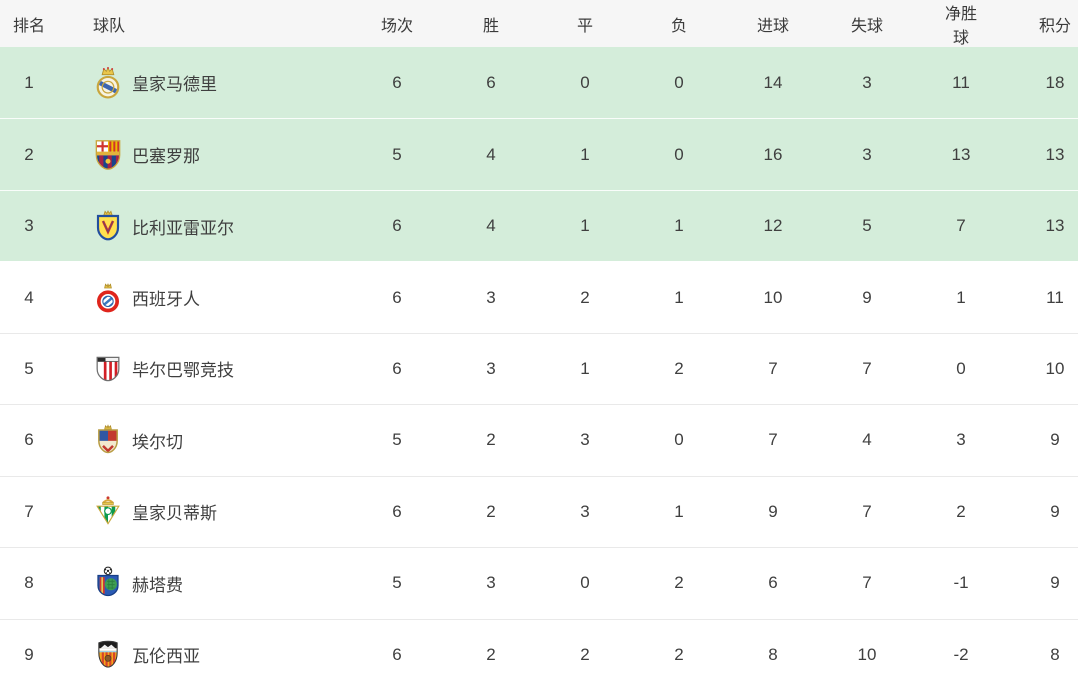 The width and height of the screenshot is (1078, 690). I want to click on stat-goals_against: 9, so click(867, 297).